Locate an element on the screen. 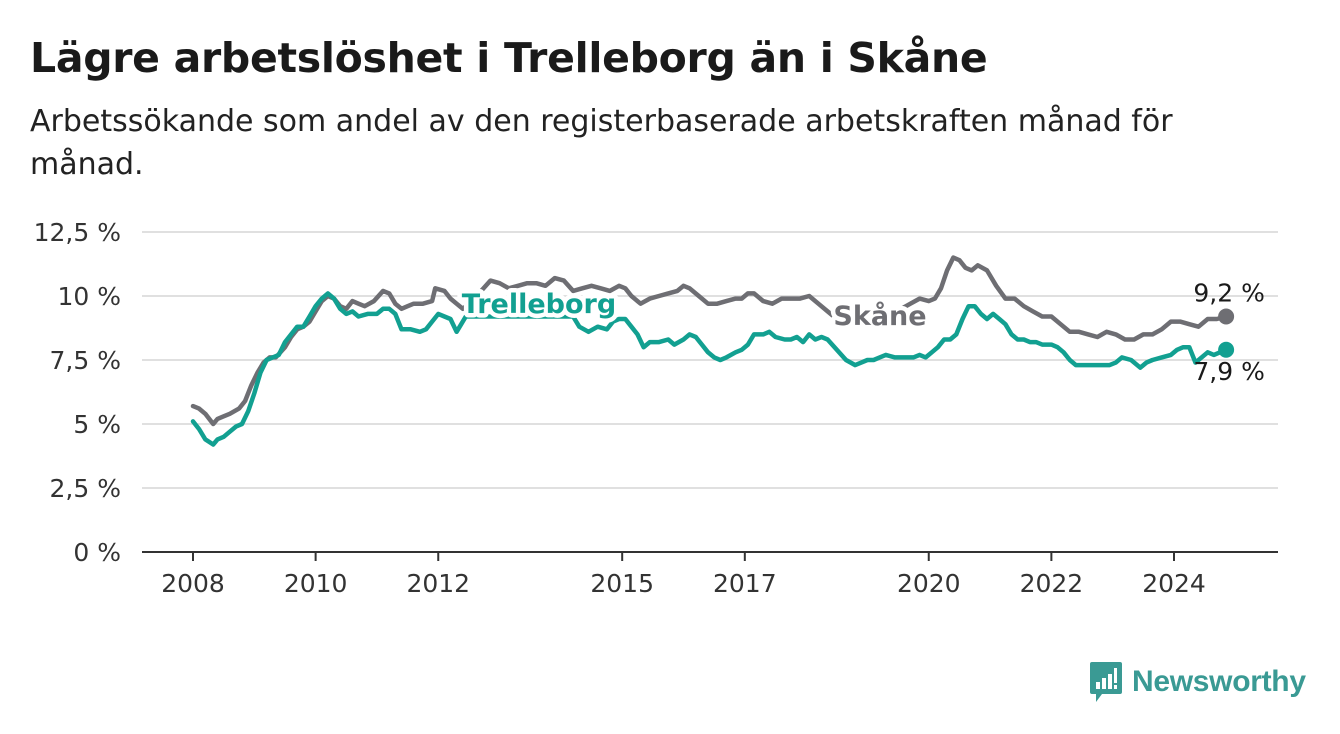  x-tick-label: 2010 is located at coordinates (316, 583).